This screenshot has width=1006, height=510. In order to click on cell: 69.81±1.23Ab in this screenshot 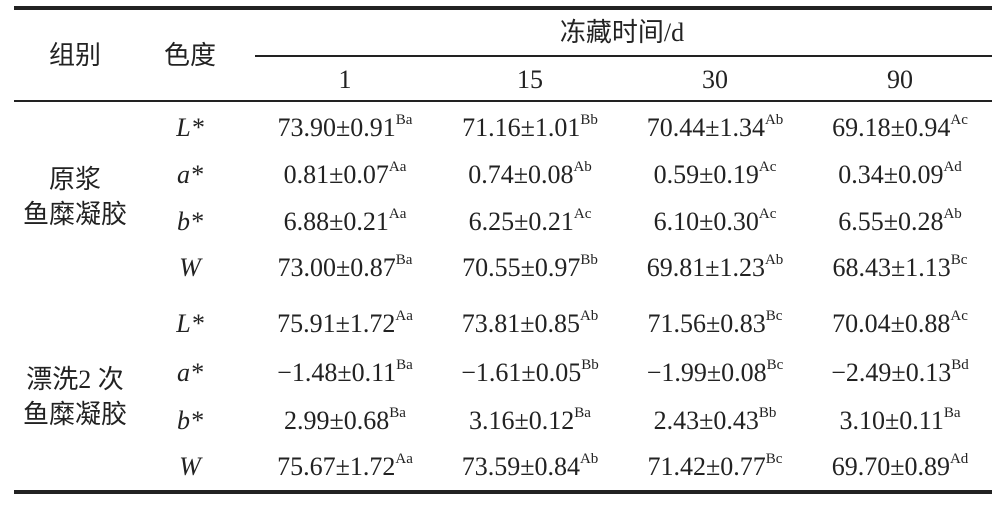, I will do `click(715, 267)`.